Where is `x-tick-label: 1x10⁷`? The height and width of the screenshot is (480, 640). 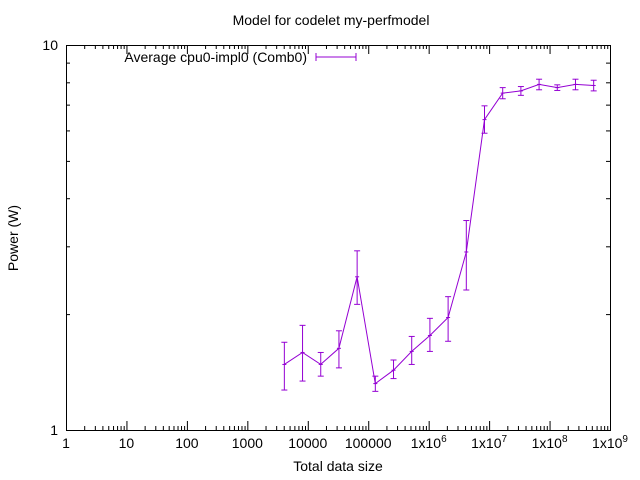 x-tick-label: 1x10⁷ is located at coordinates (489, 442).